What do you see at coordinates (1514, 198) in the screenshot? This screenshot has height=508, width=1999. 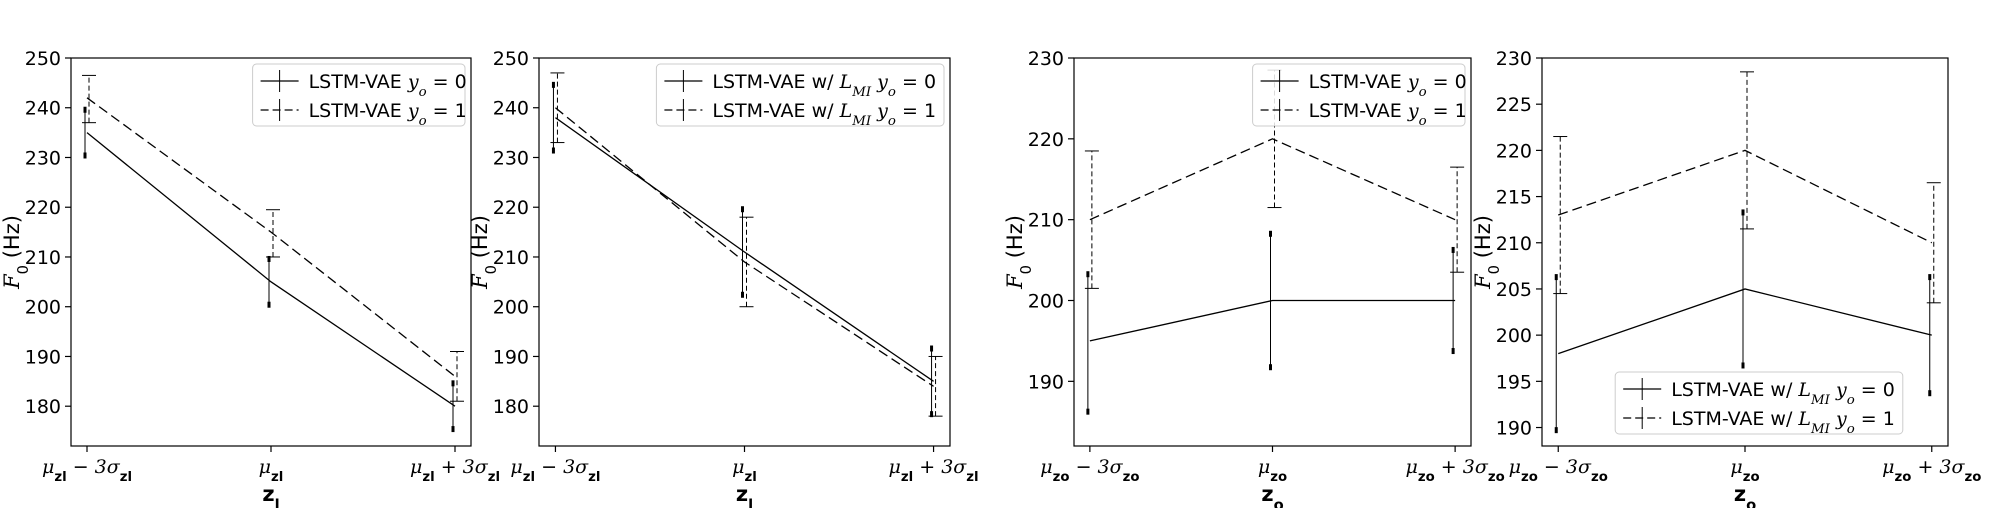 I see `y-tick-label: 215` at bounding box center [1514, 198].